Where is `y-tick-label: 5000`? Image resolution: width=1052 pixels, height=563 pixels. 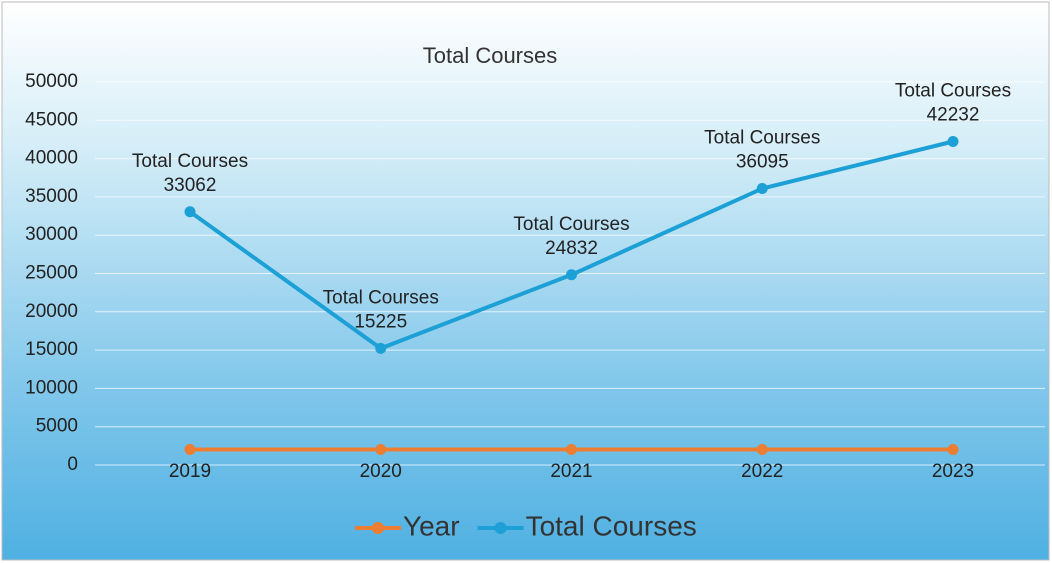 y-tick-label: 5000 is located at coordinates (57, 426).